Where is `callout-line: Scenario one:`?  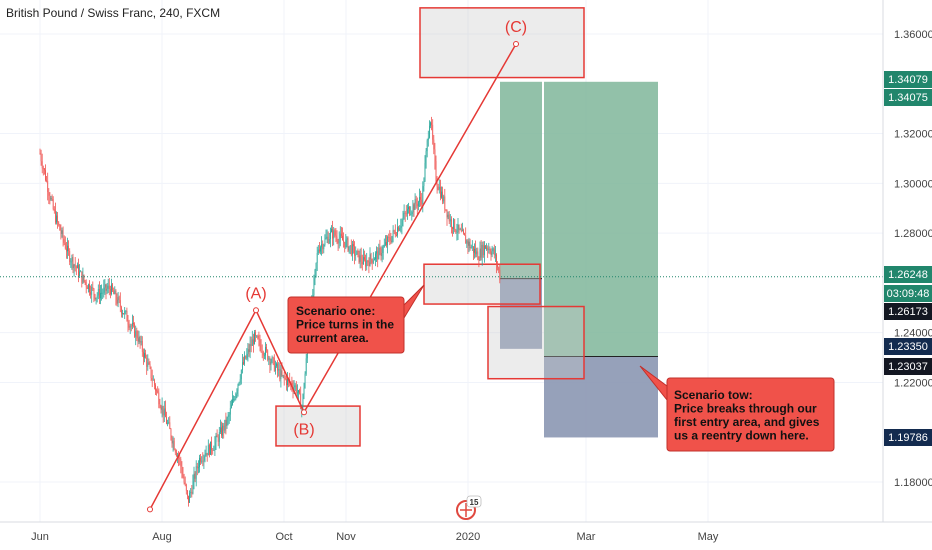 callout-line: Scenario one: is located at coordinates (335, 311).